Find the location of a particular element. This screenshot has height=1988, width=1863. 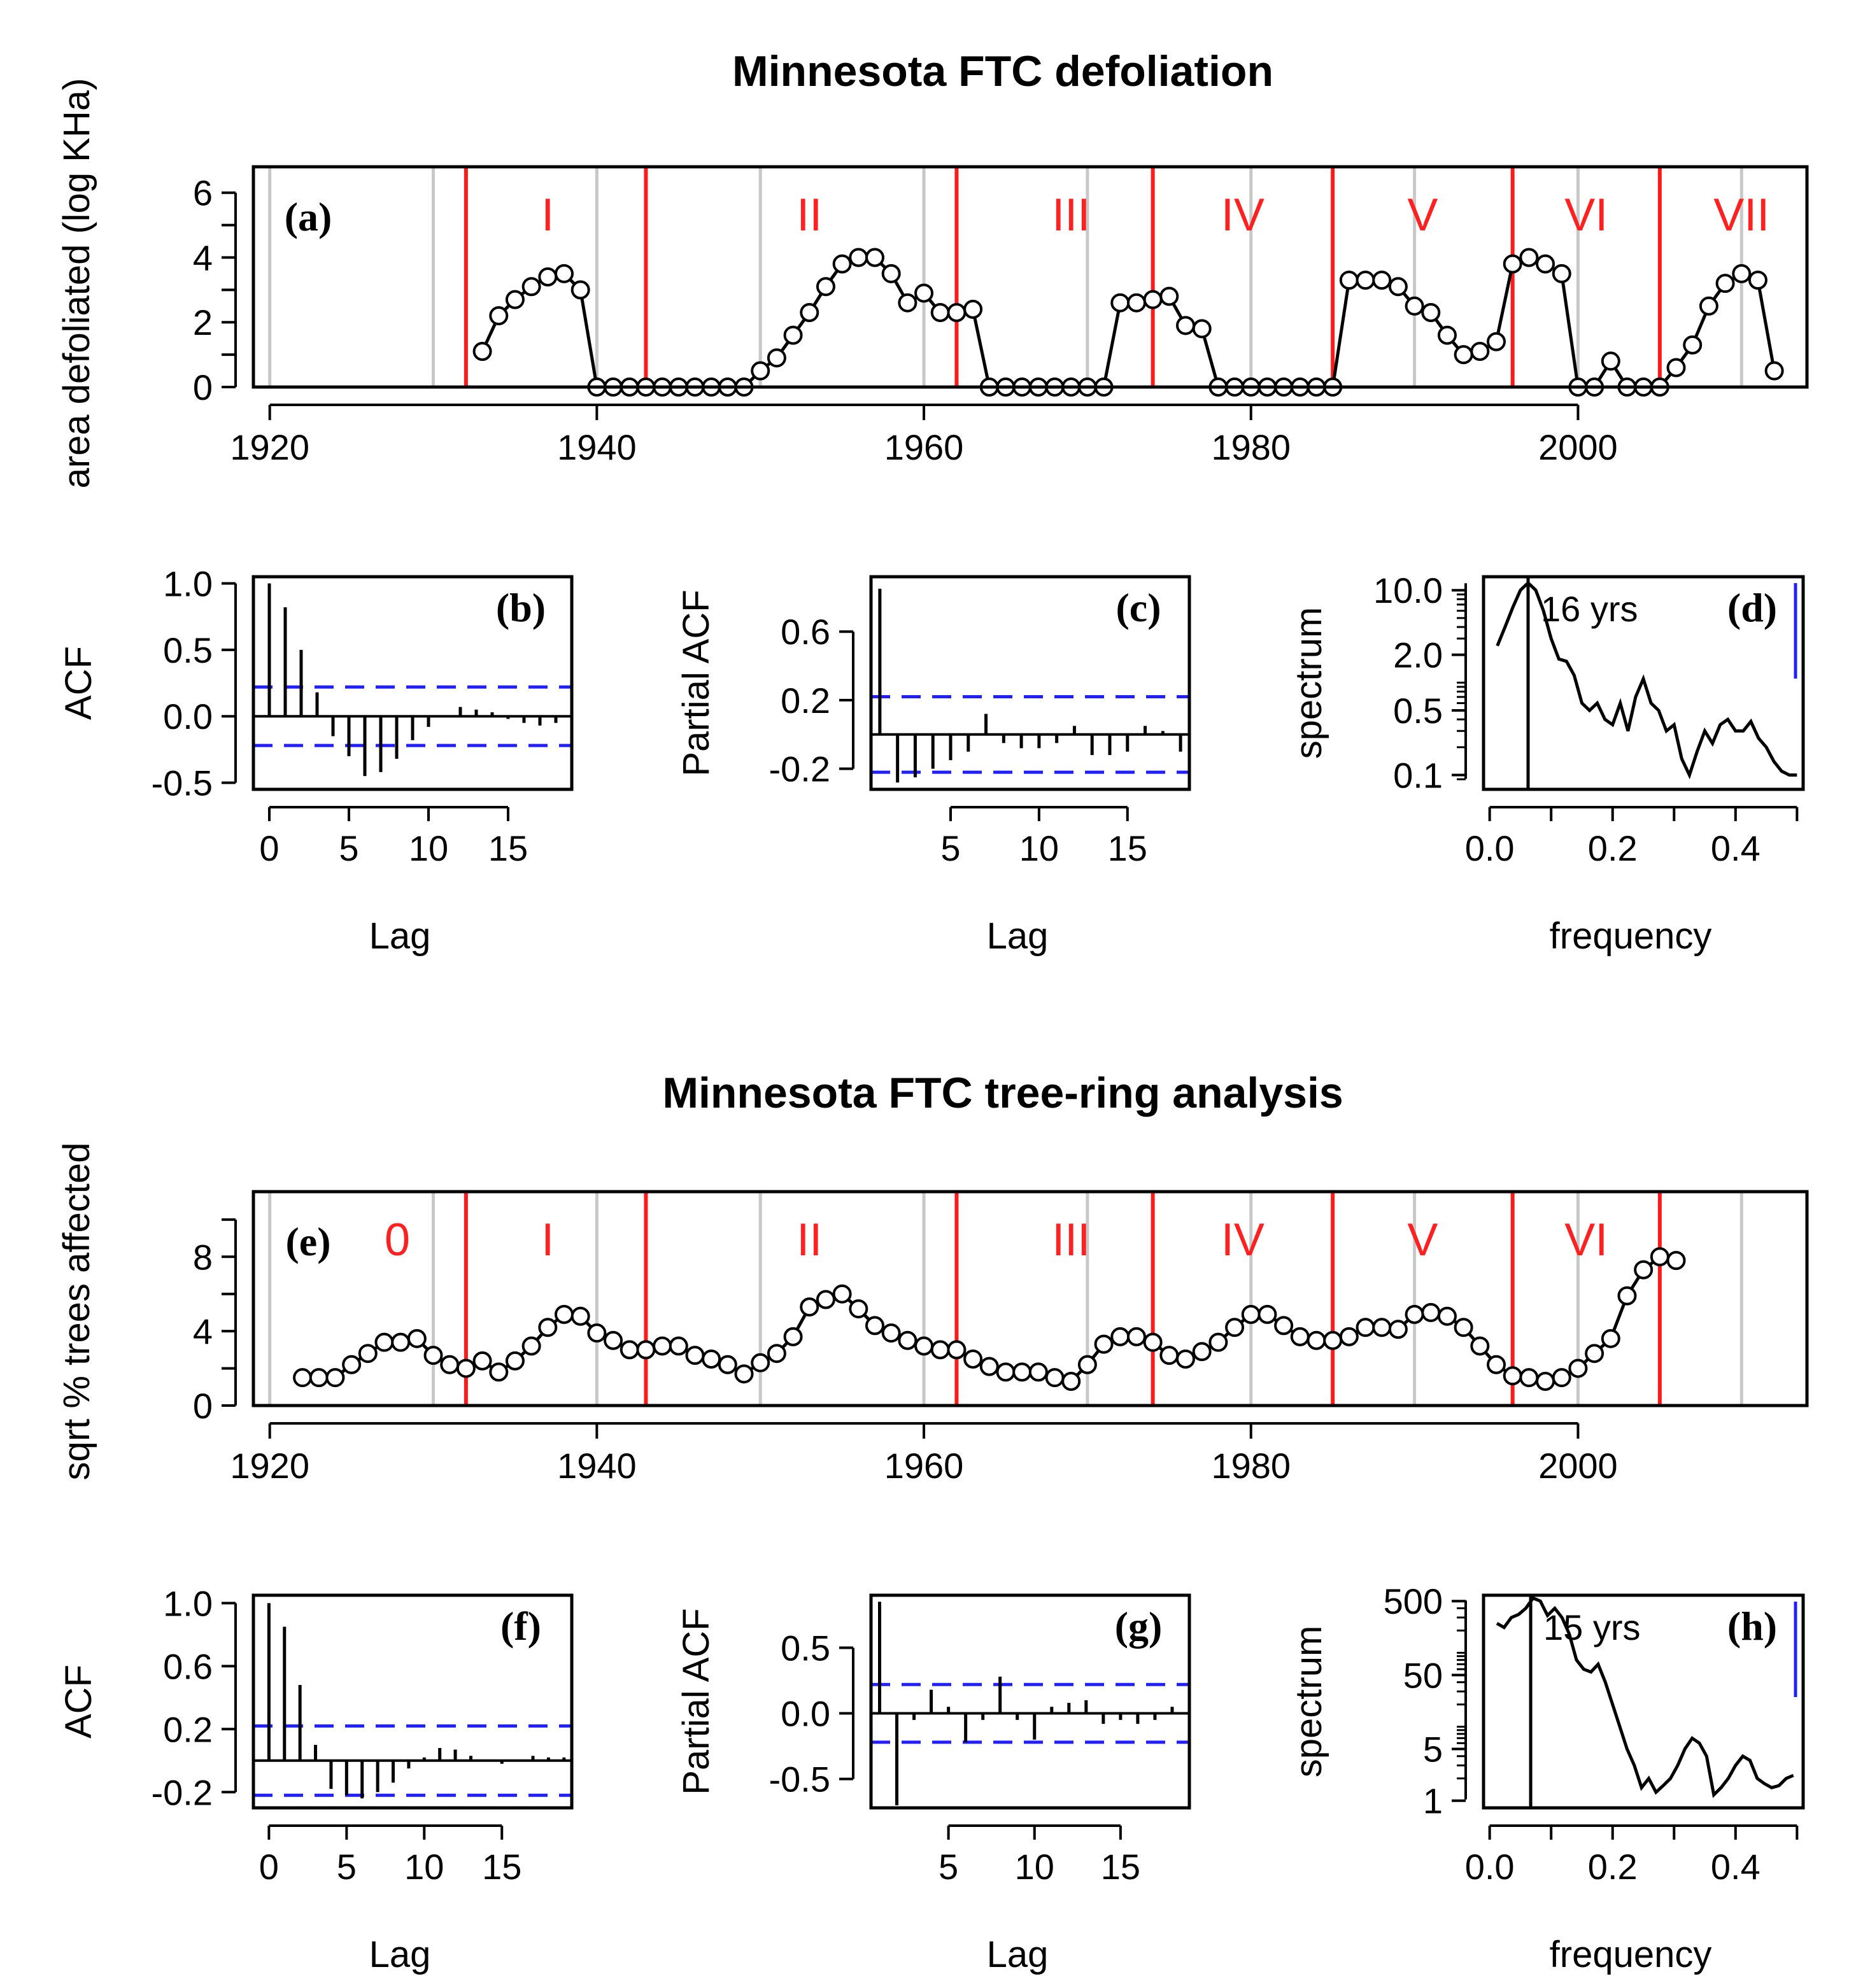

x-axis-label-c: Lag is located at coordinates (1018, 936).